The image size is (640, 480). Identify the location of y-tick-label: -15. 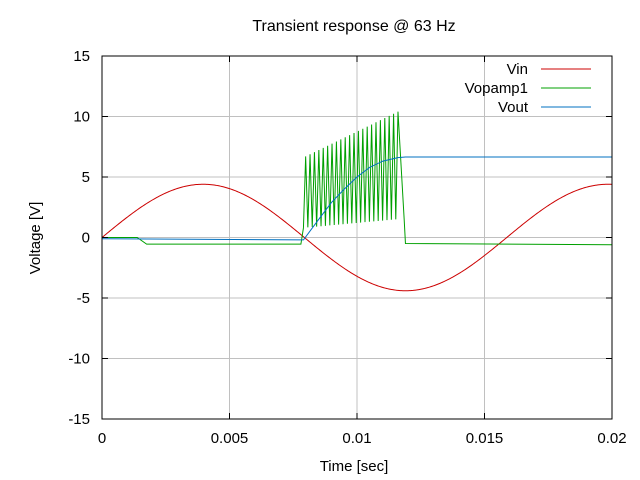
(79, 419).